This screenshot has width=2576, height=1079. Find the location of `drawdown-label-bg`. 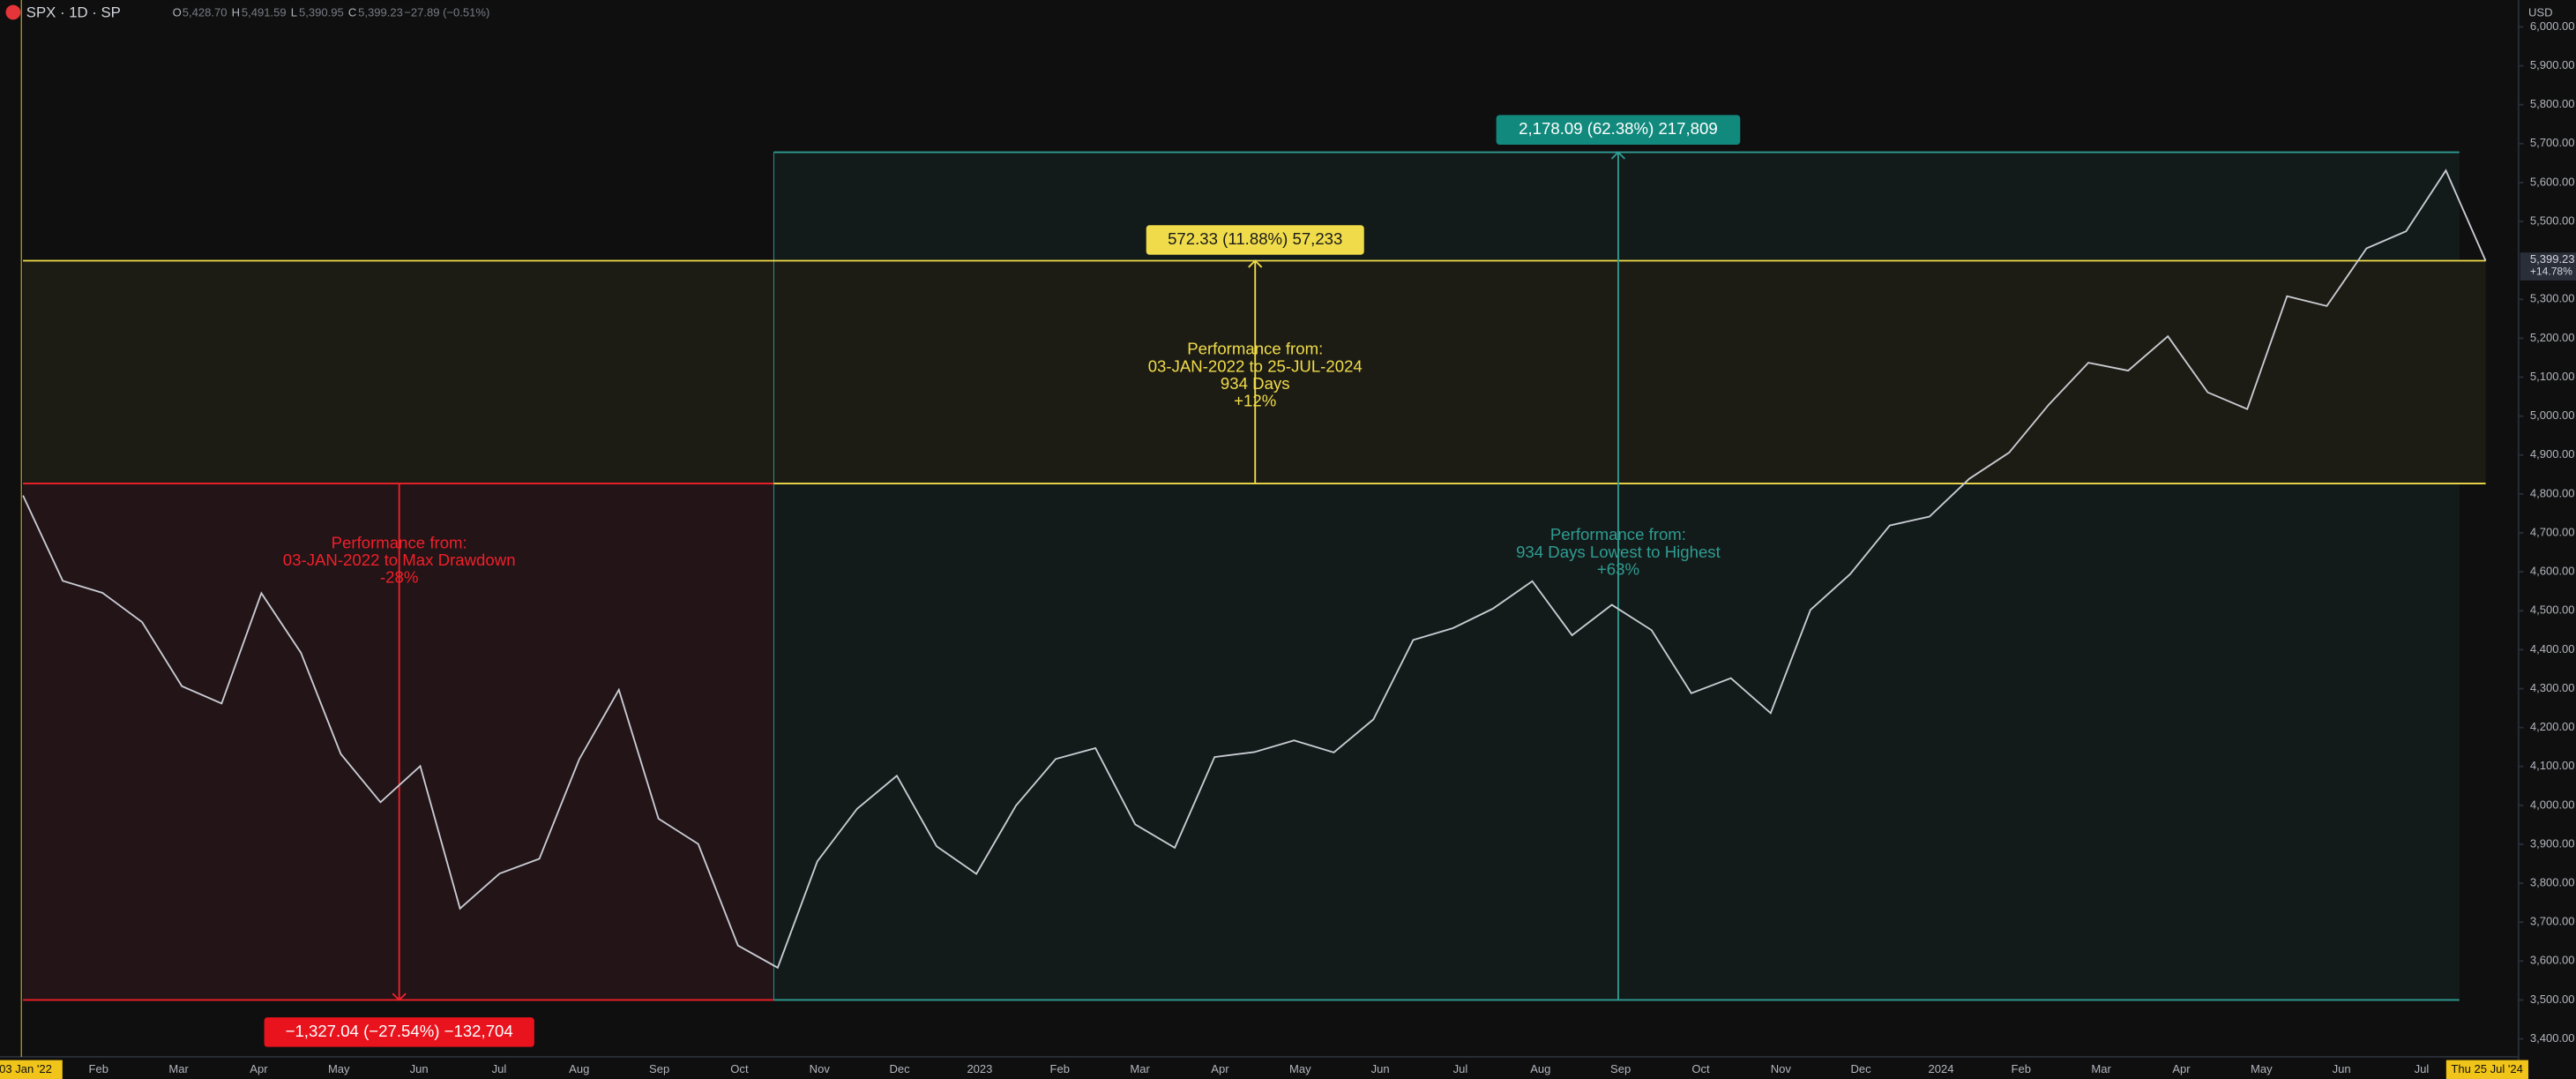

drawdown-label-bg is located at coordinates (399, 1032).